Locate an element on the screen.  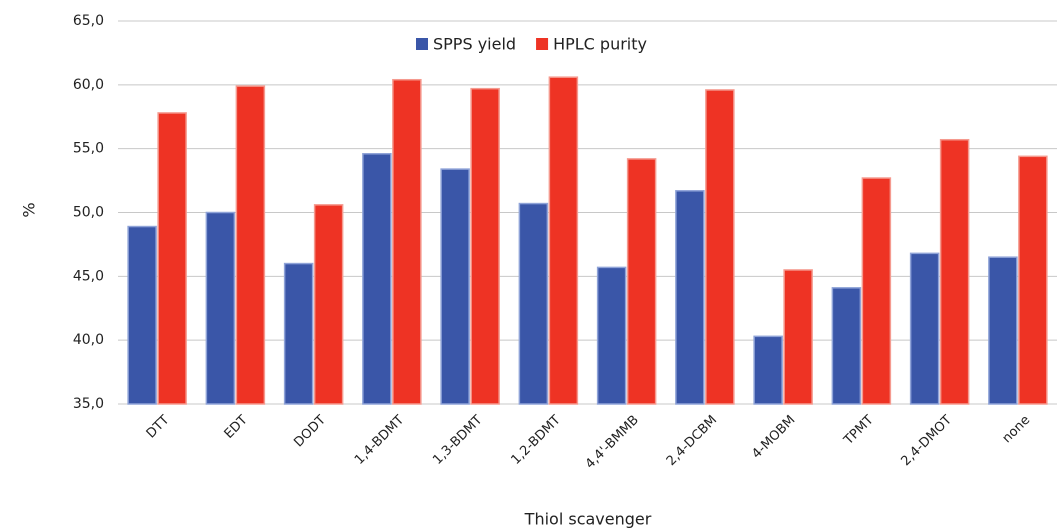
y-tick-label: 65,0 is located at coordinates (88, 21).